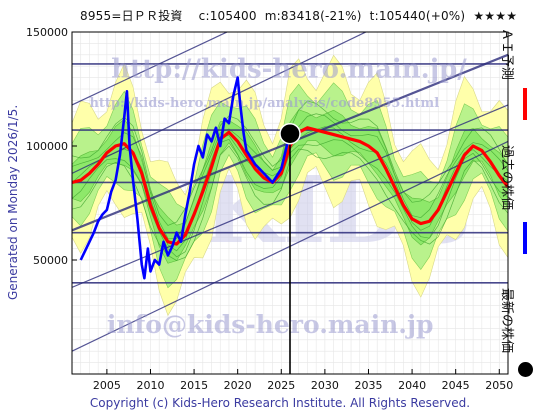 The height and width of the screenshot is (420, 560). What do you see at coordinates (506, 54) in the screenshot?
I see `legend-ai-label: ＡＩ予測` at bounding box center [506, 54].